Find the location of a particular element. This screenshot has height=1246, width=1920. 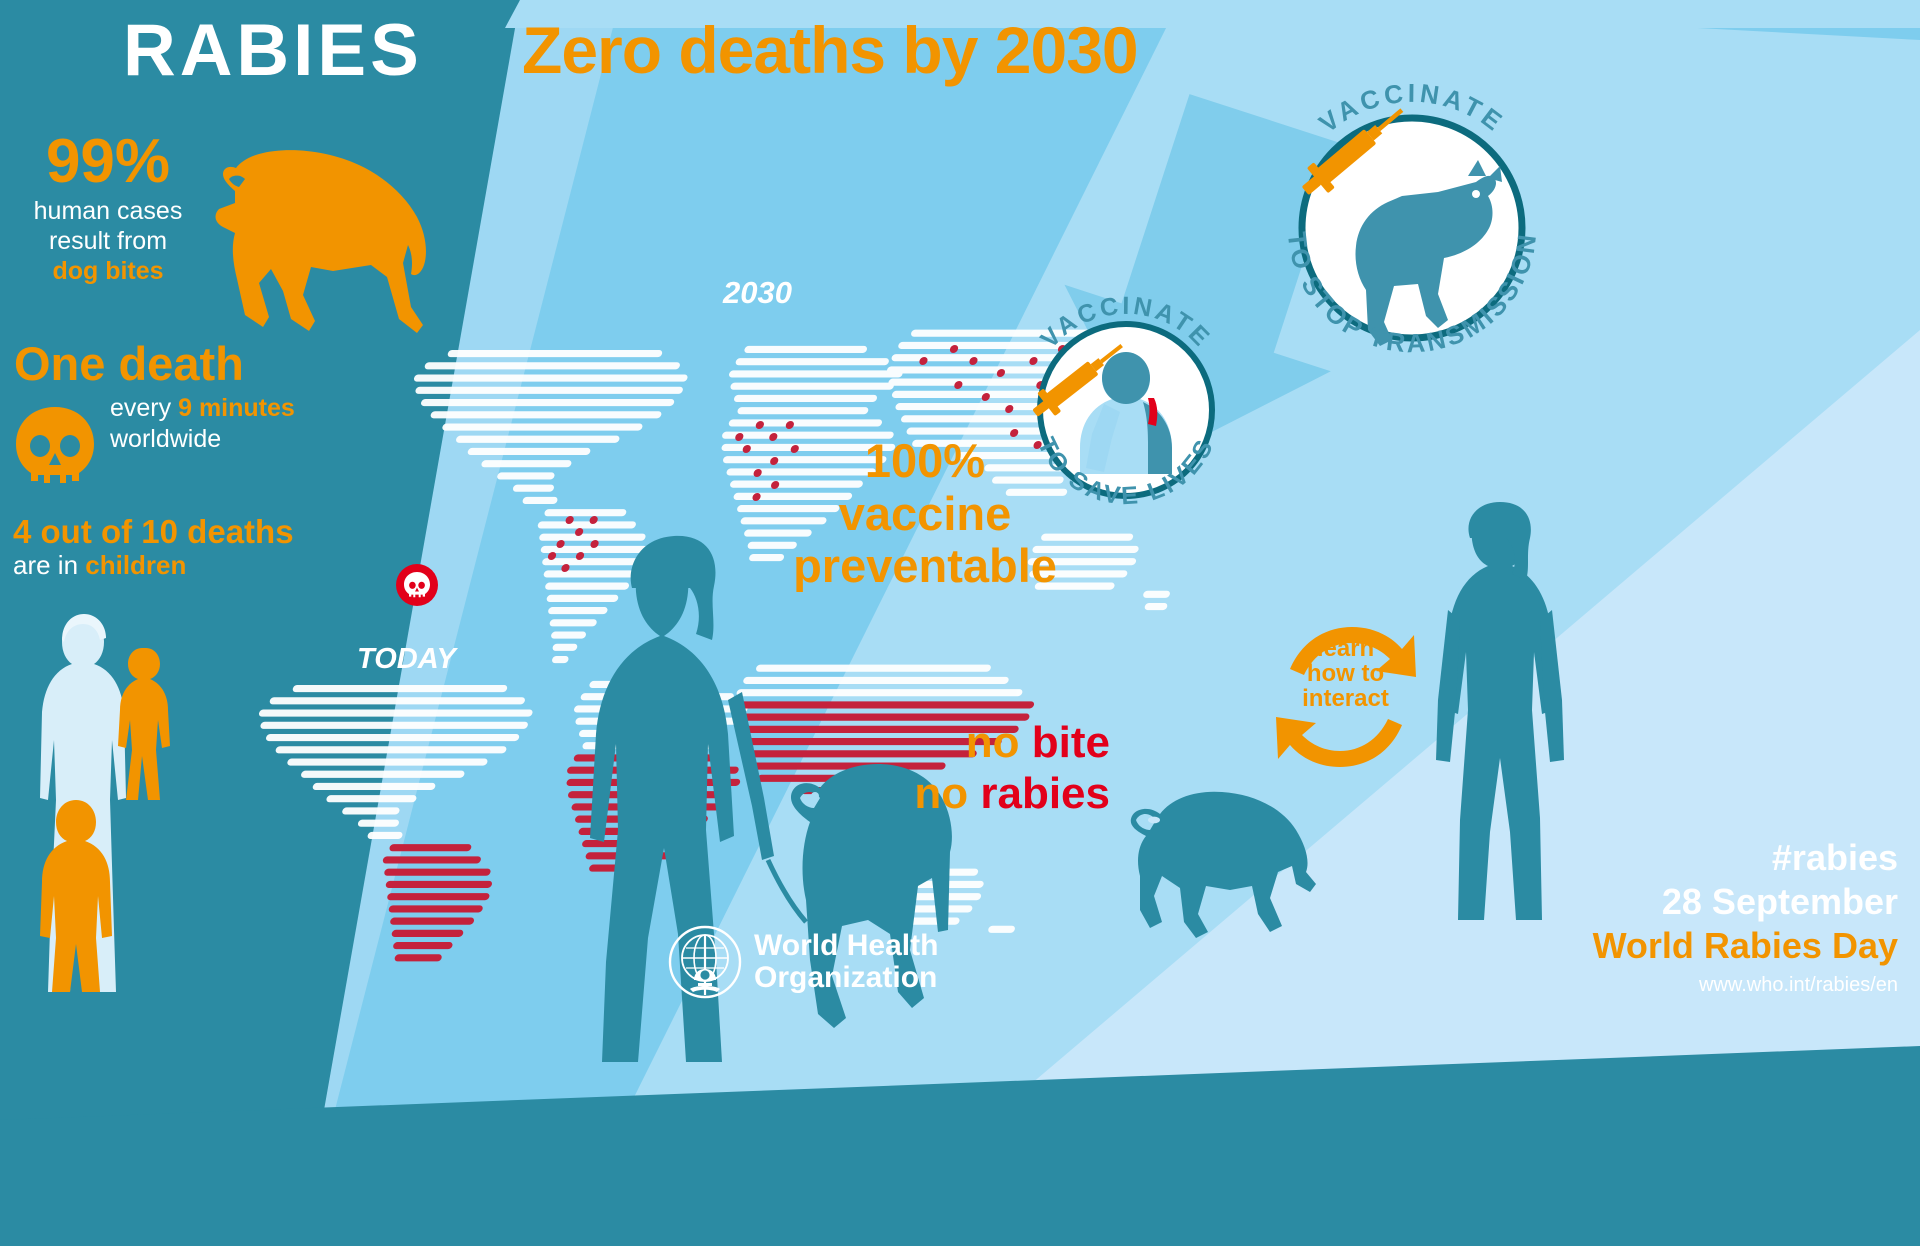

badge-save-lives: VACCINATE TO SAVE LIVES is located at coordinates (1126, 410).